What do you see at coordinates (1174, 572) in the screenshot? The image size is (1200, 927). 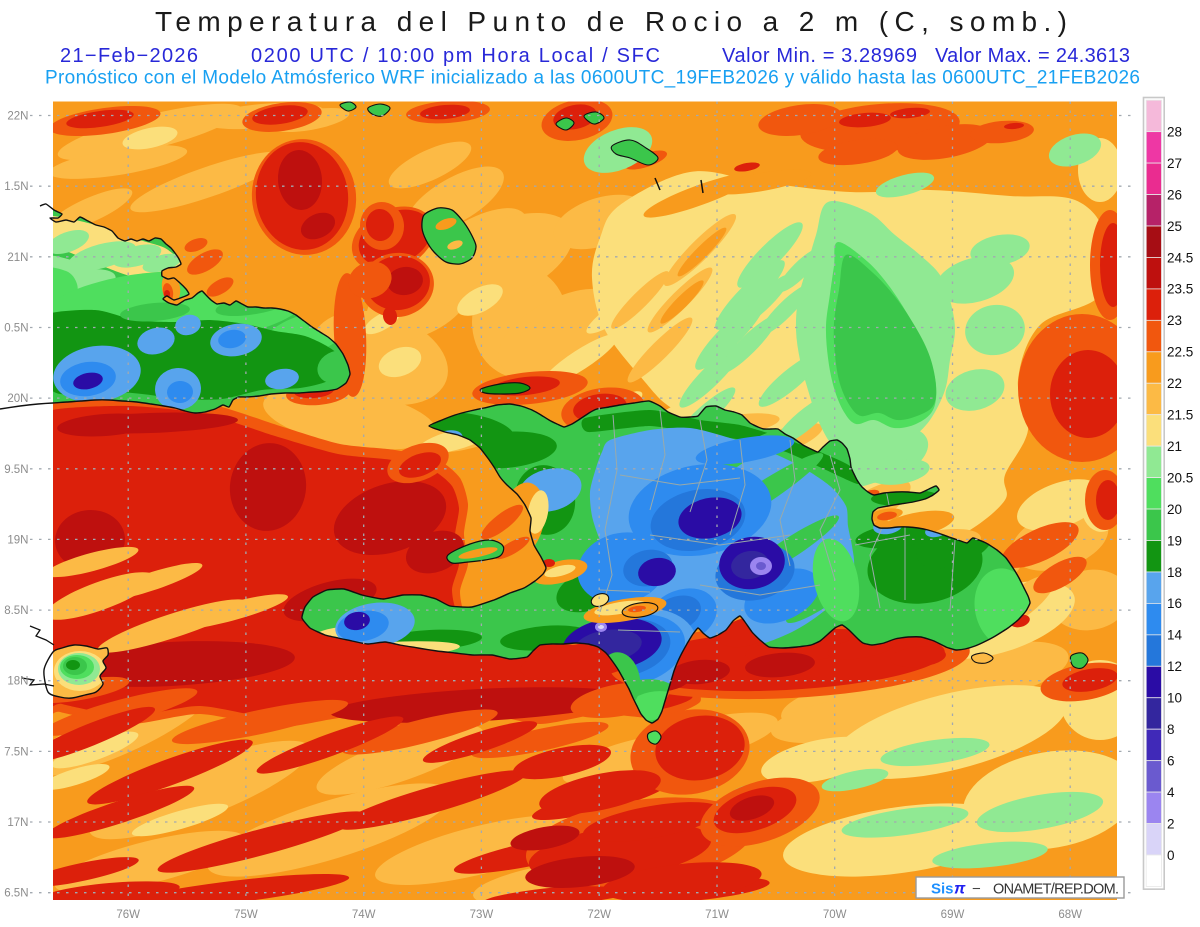 I see `svg-text: 18` at bounding box center [1174, 572].